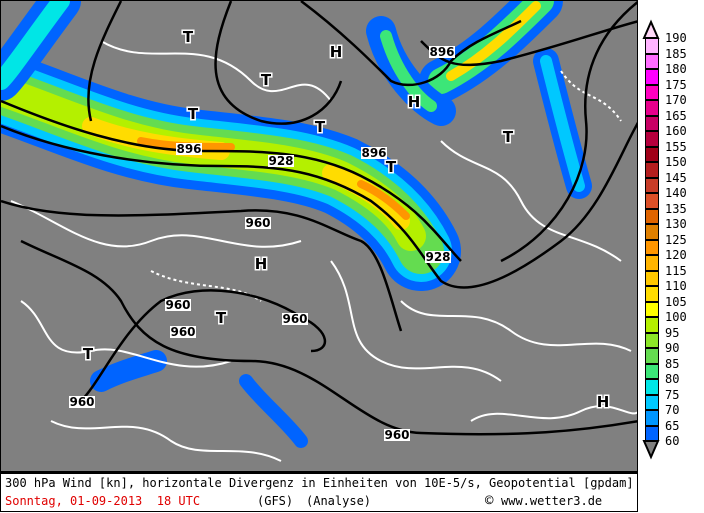  I want to click on caption-model: (GFS), so click(275, 501).